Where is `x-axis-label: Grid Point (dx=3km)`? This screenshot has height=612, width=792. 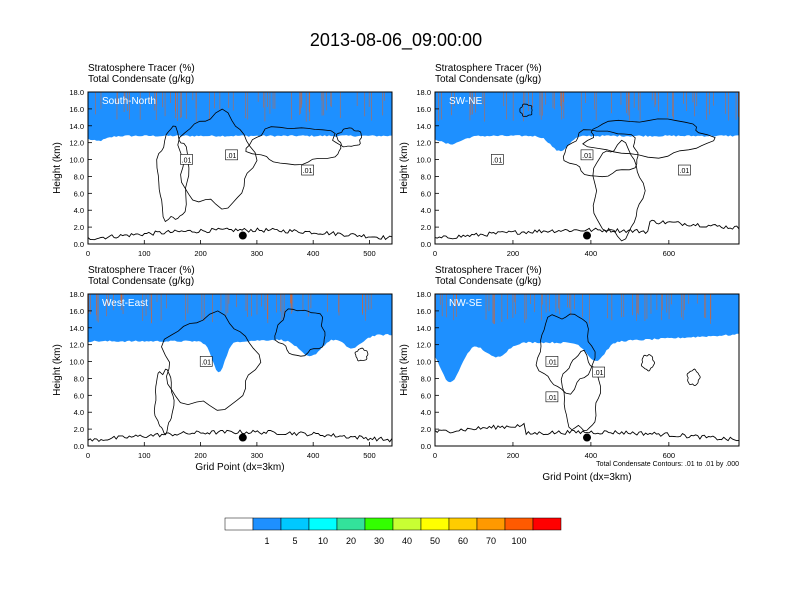
x-axis-label: Grid Point (dx=3km) is located at coordinates (586, 477).